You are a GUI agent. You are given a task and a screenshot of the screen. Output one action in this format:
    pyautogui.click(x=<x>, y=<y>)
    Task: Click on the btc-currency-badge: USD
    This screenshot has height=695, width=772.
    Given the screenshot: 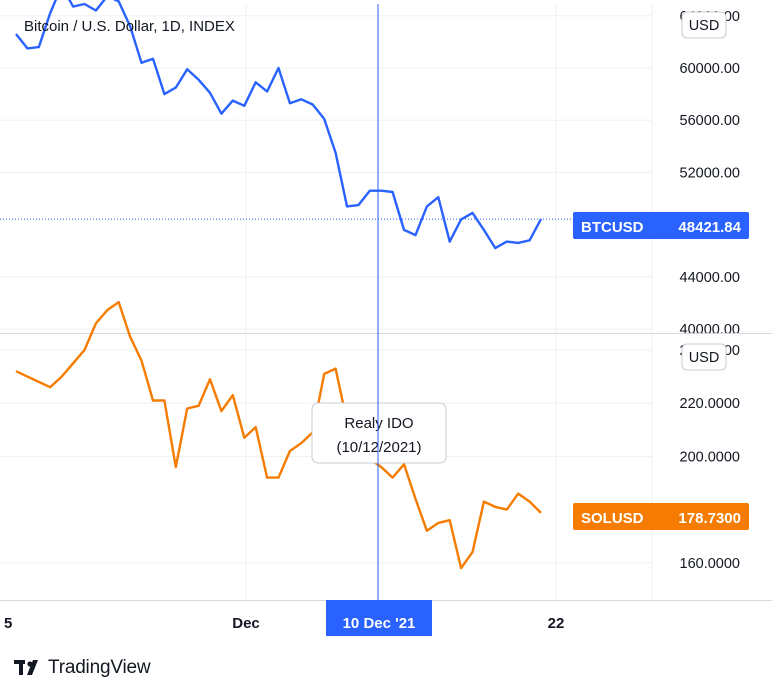 What is the action you would take?
    pyautogui.click(x=704, y=25)
    